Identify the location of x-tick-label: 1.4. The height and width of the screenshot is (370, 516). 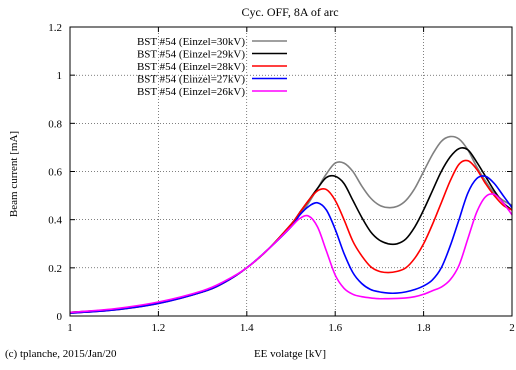
(247, 328).